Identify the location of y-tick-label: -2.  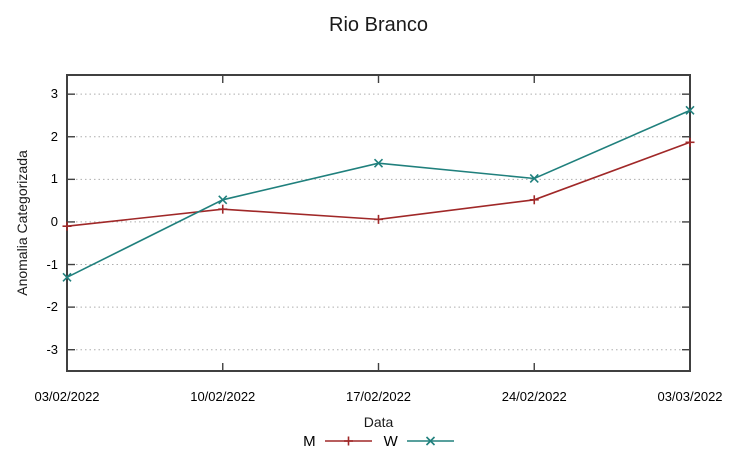
(52, 307).